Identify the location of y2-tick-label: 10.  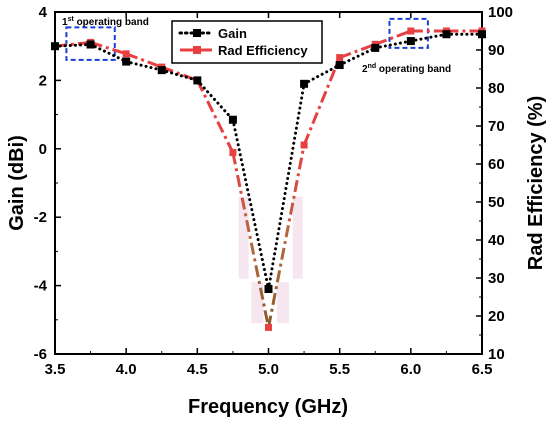
(496, 354).